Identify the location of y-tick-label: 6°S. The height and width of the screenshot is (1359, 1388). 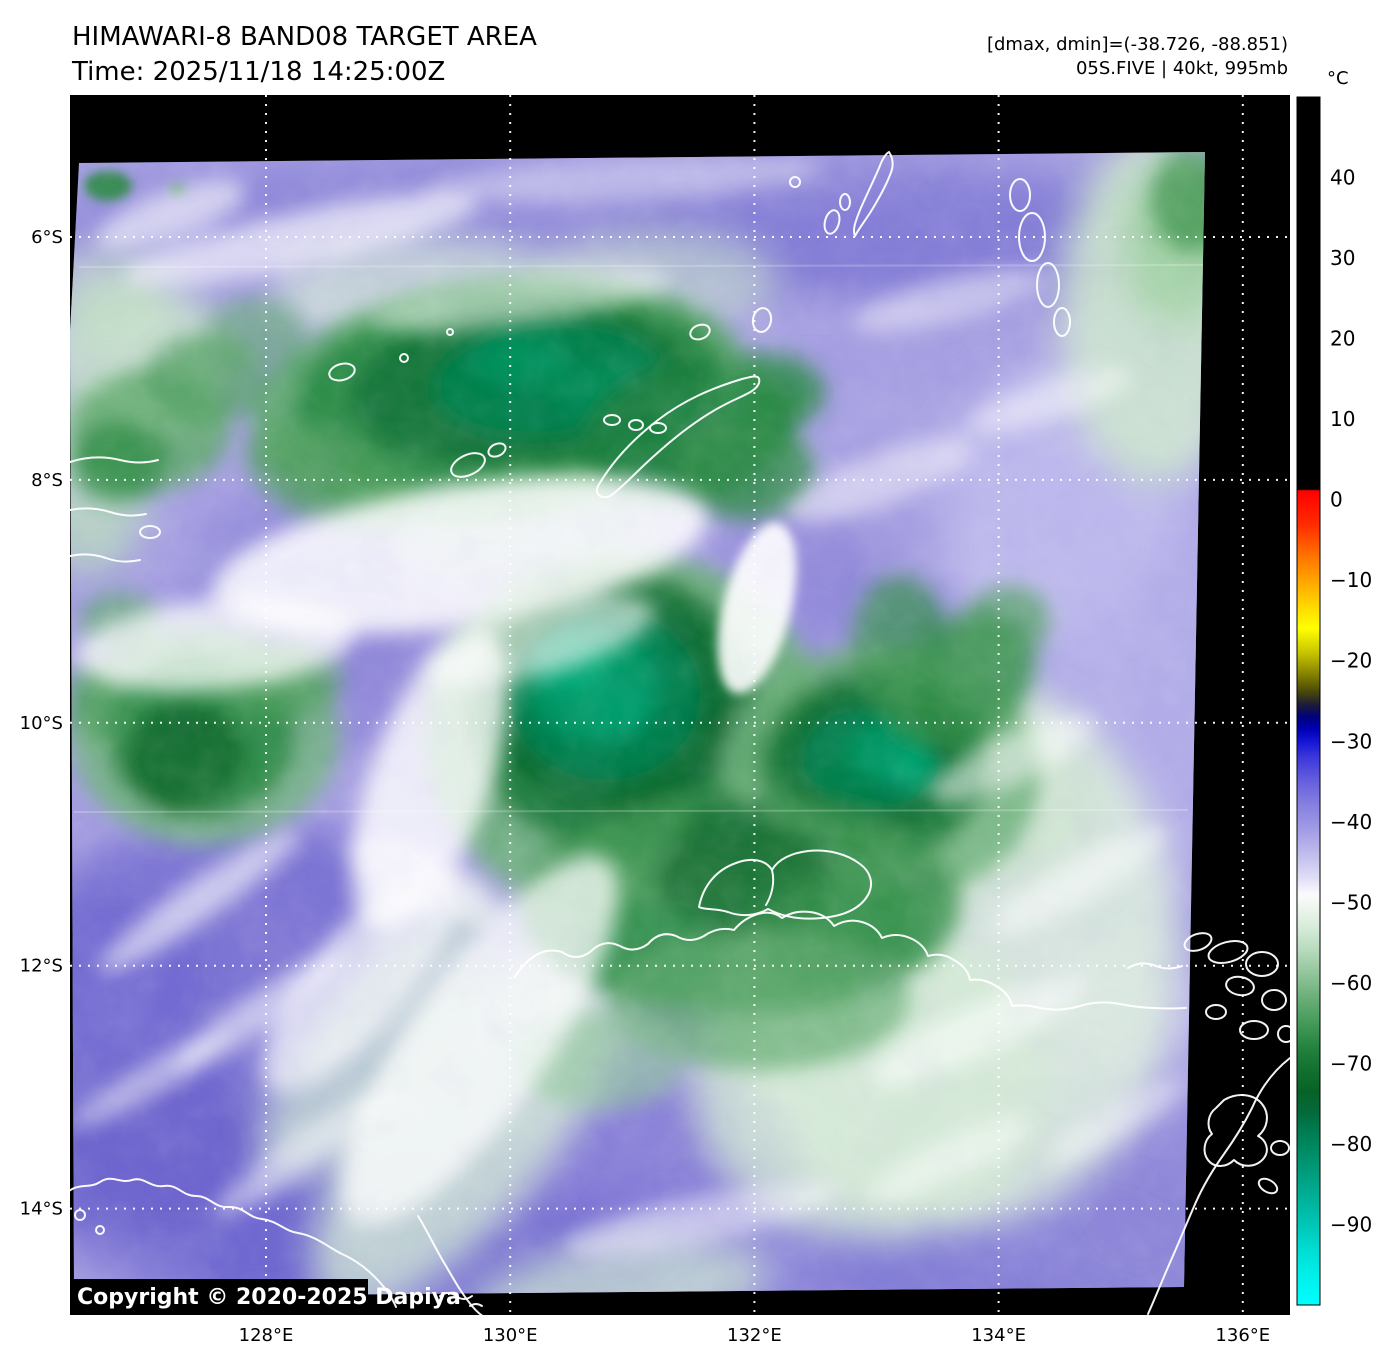
(47, 237).